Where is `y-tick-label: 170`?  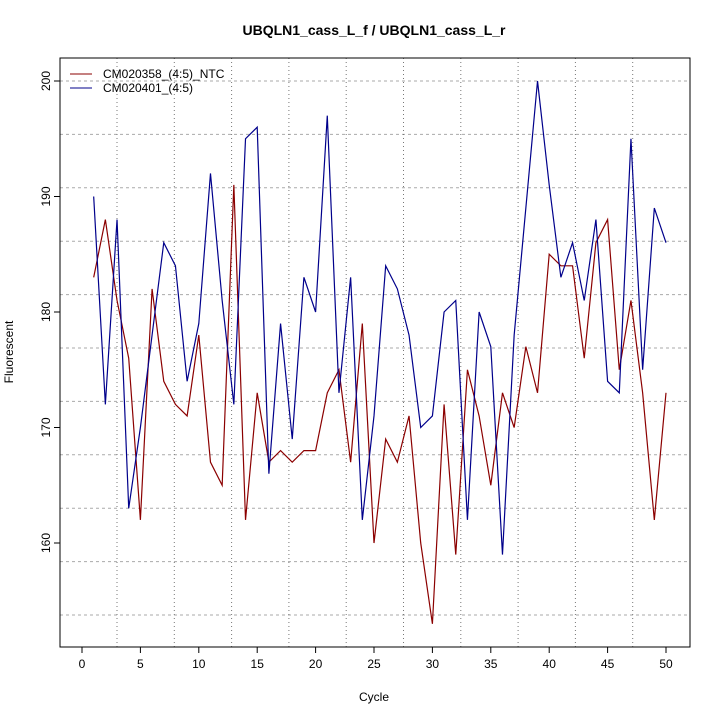 y-tick-label: 170 is located at coordinates (46, 427).